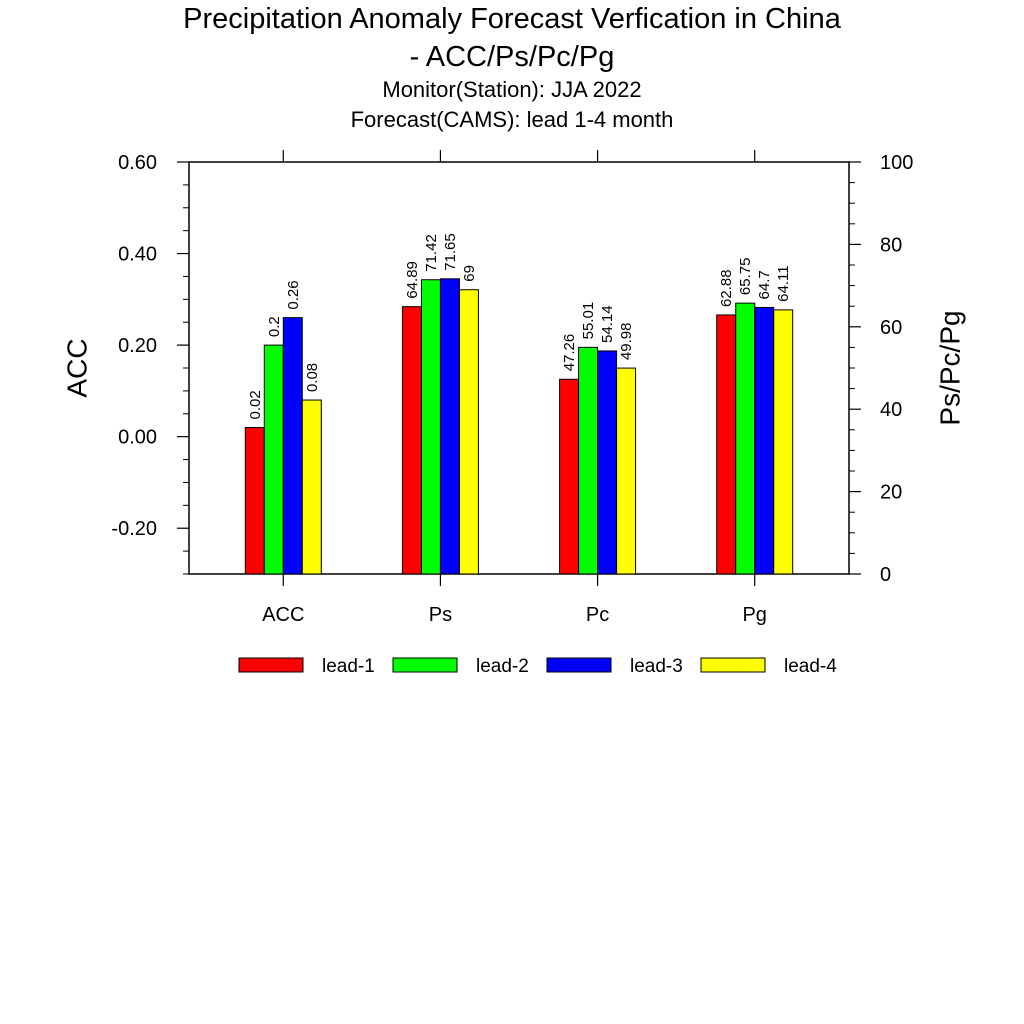 Image resolution: width=1024 pixels, height=1024 pixels. What do you see at coordinates (502, 666) in the screenshot?
I see `legend-label-lead-2: lead-2` at bounding box center [502, 666].